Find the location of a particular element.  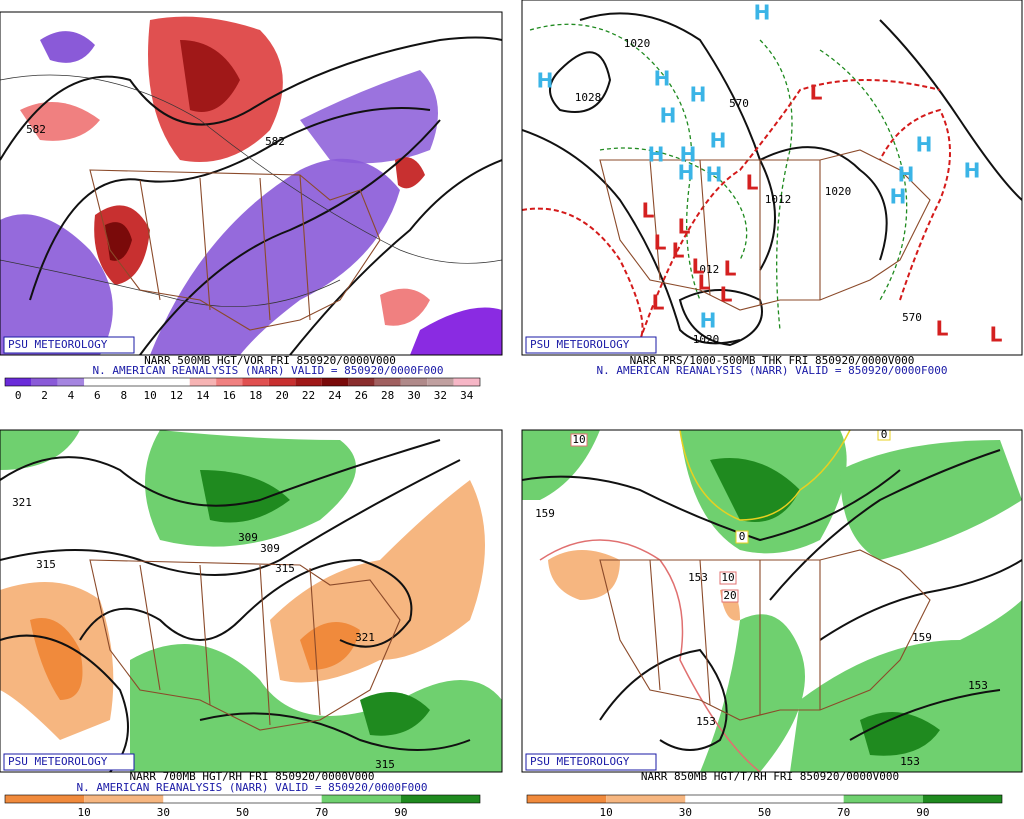

contour-label: 582 is located at coordinates (36, 129).